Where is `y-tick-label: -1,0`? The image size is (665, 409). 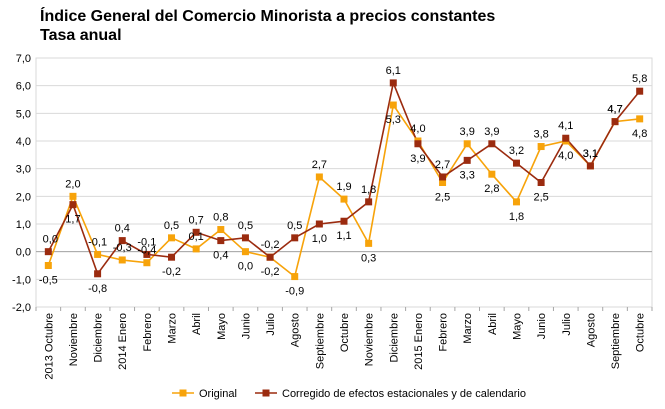
y-tick-label: -1,0 is located at coordinates (21, 280).